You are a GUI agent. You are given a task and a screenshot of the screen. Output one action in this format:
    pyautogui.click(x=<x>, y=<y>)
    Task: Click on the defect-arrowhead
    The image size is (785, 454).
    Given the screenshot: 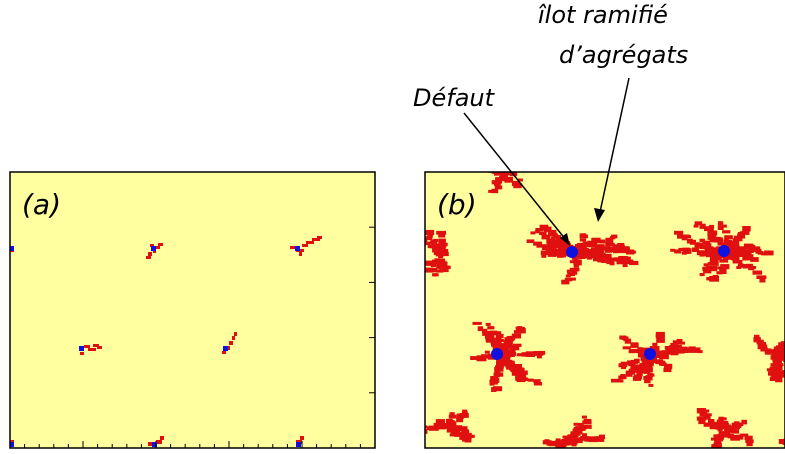 What is the action you would take?
    pyautogui.click(x=565, y=239)
    